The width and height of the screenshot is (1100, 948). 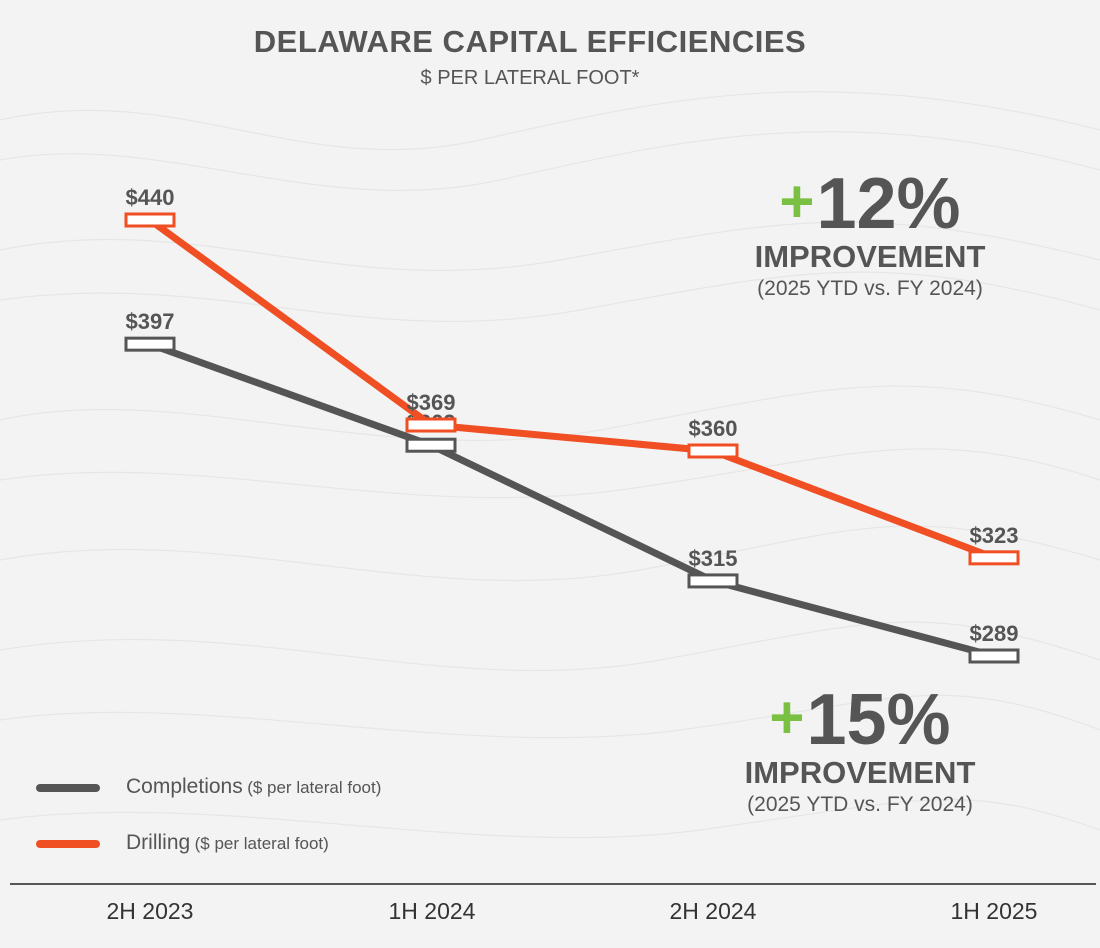 I want to click on legend-swatch-completions, so click(x=68, y=788).